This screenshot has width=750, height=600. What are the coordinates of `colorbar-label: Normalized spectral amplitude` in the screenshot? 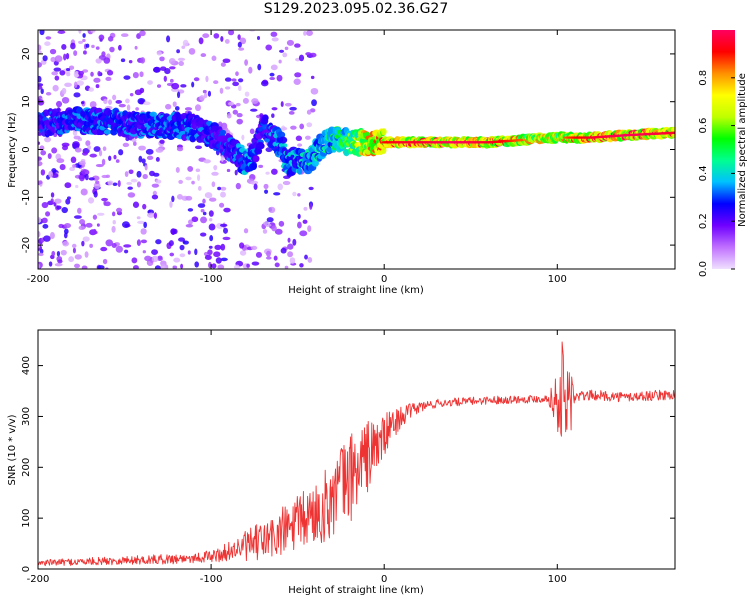 It's located at (742, 150).